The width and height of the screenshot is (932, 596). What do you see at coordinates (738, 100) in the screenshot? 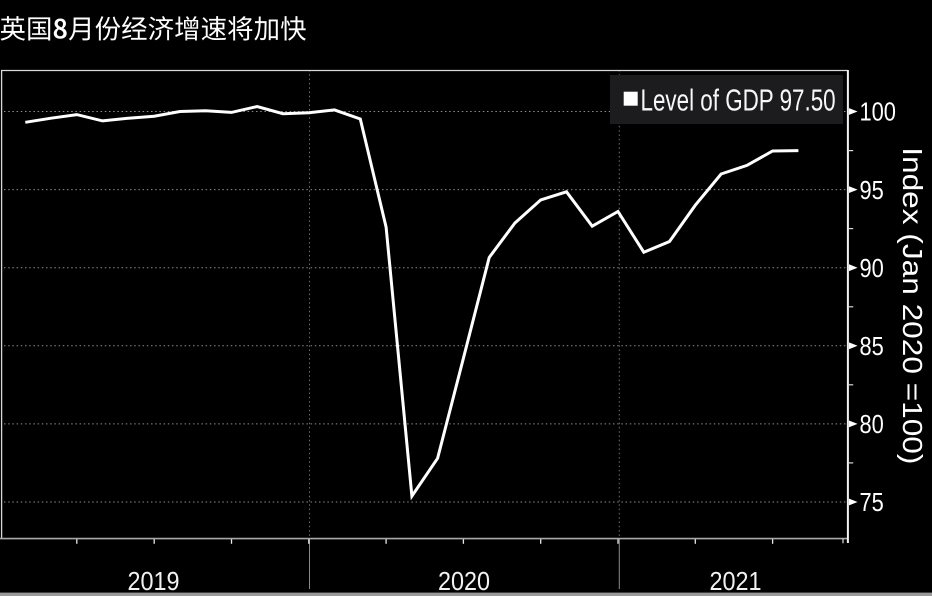
I see `svg-text: Level of GDP 97.50` at bounding box center [738, 100].